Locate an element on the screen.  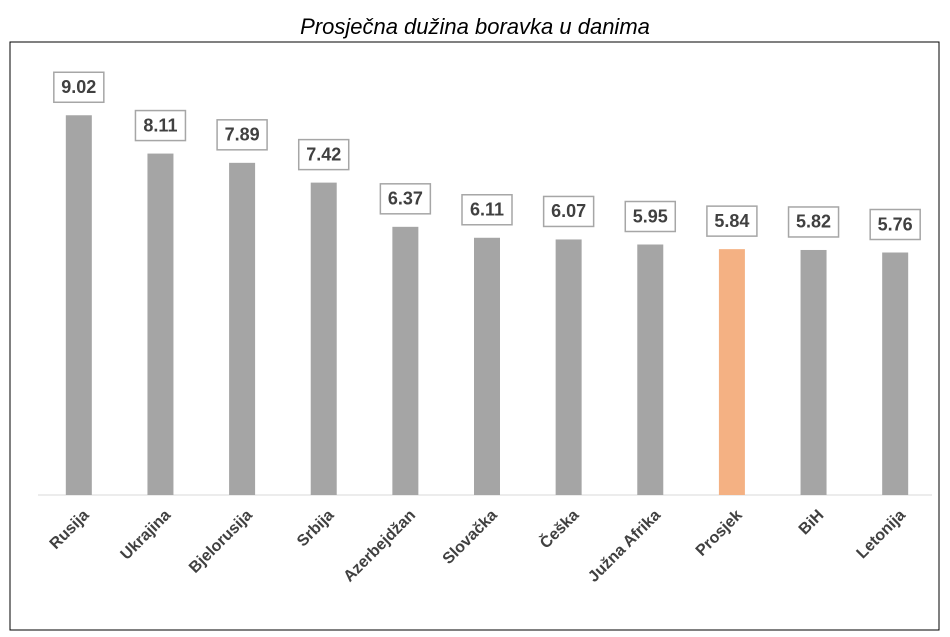
value-label: 5.82 is located at coordinates (813, 222).